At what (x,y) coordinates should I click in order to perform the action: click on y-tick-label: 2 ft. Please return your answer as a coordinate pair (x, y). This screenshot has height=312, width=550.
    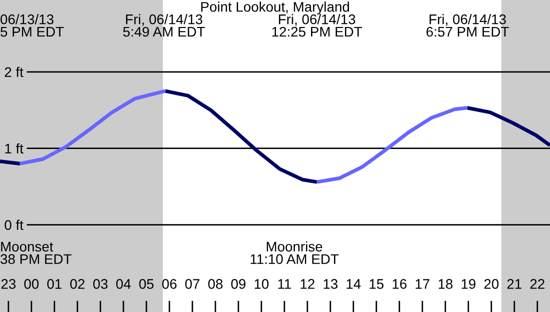
    Looking at the image, I should click on (14, 72).